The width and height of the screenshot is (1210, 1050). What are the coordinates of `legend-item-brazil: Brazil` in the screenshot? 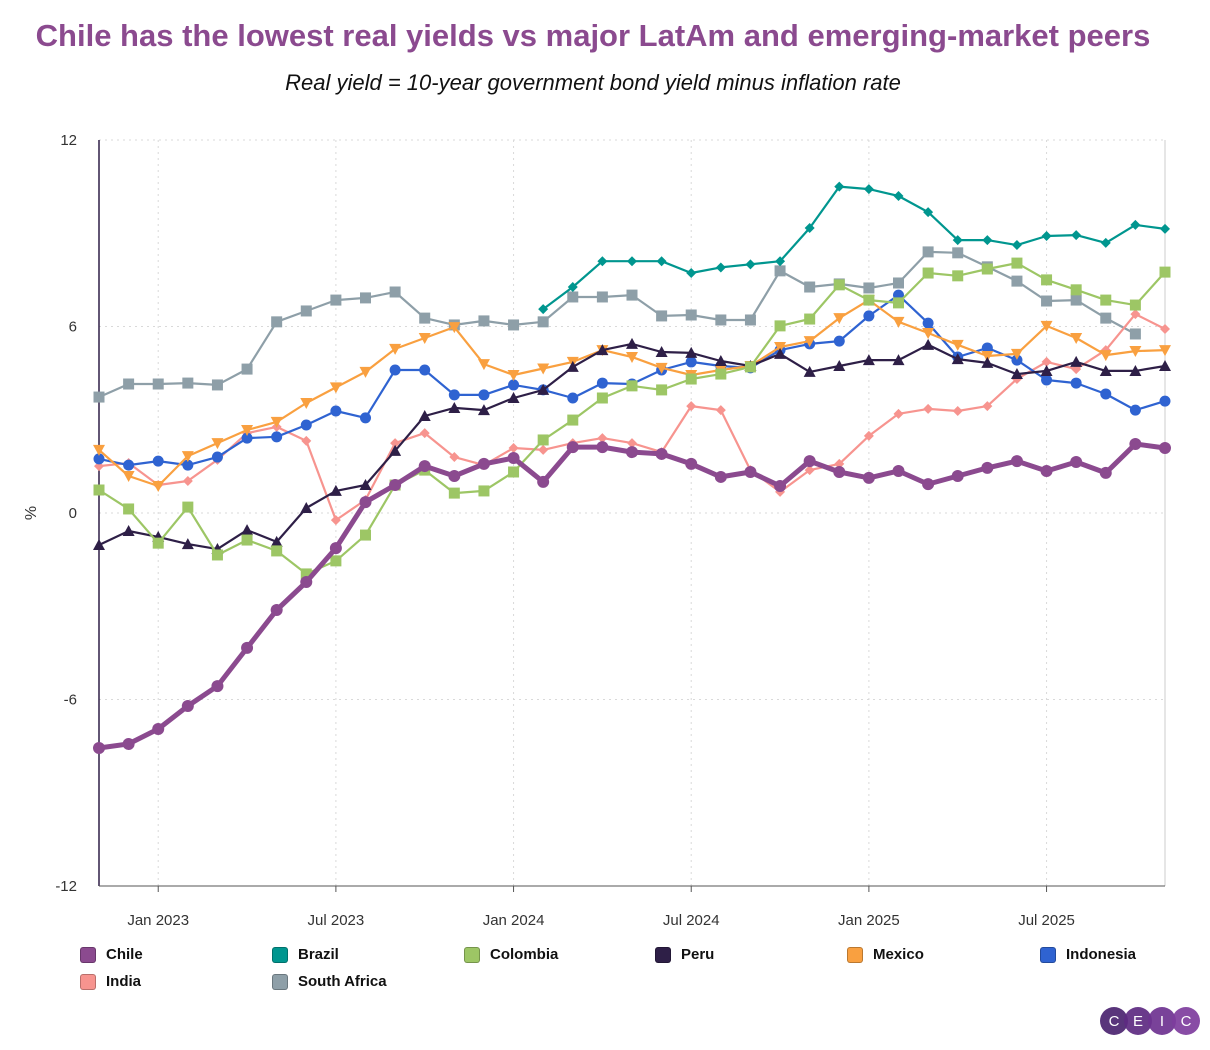 It's located at (305, 954).